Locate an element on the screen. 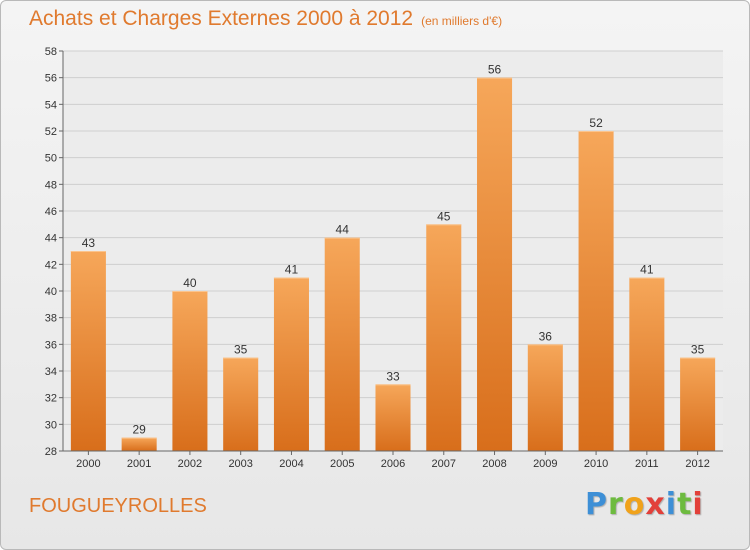 The height and width of the screenshot is (550, 750). x-tick-label: 2002 is located at coordinates (190, 464).